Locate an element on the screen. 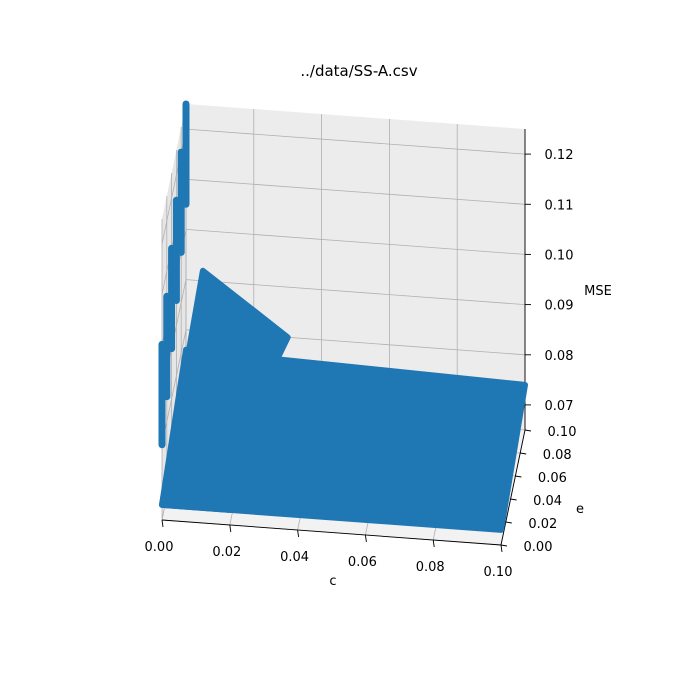 The width and height of the screenshot is (700, 700). y-tick-label: 0.06 is located at coordinates (552, 478).